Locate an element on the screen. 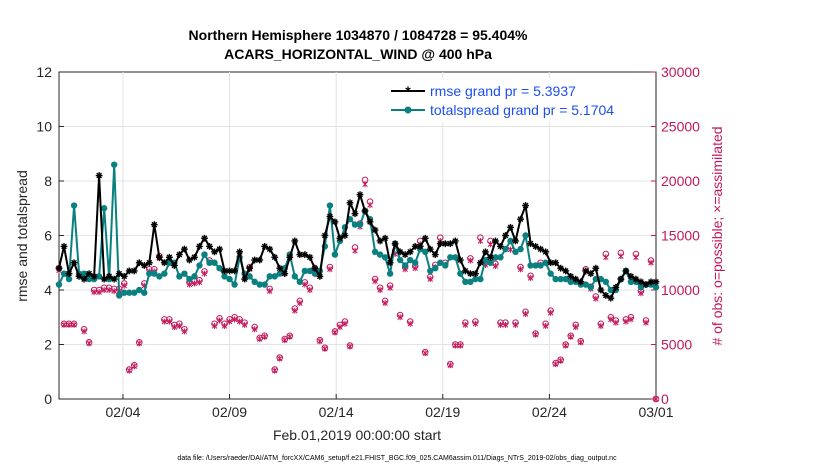  y-right-tick-label: 25000 is located at coordinates (680, 127).